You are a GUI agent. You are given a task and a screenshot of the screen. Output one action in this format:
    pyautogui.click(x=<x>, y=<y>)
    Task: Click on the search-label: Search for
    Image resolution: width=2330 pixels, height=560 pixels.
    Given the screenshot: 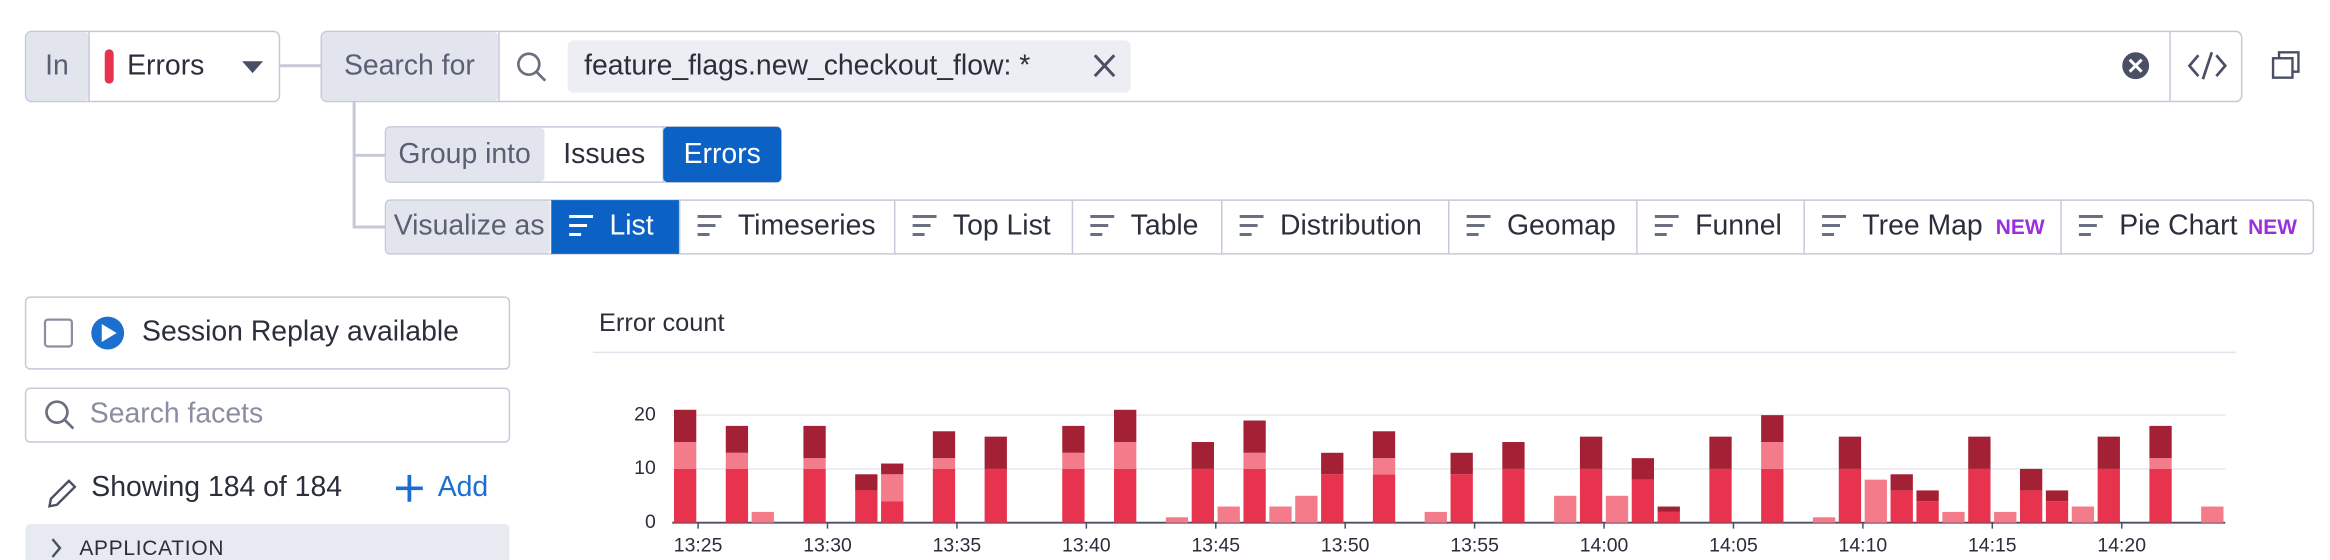 What is the action you would take?
    pyautogui.click(x=409, y=66)
    